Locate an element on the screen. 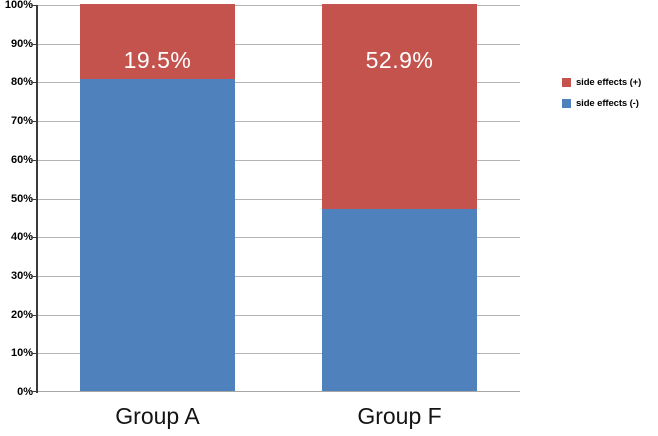 The width and height of the screenshot is (658, 436). y-tick-label: 50% is located at coordinates (21, 199).